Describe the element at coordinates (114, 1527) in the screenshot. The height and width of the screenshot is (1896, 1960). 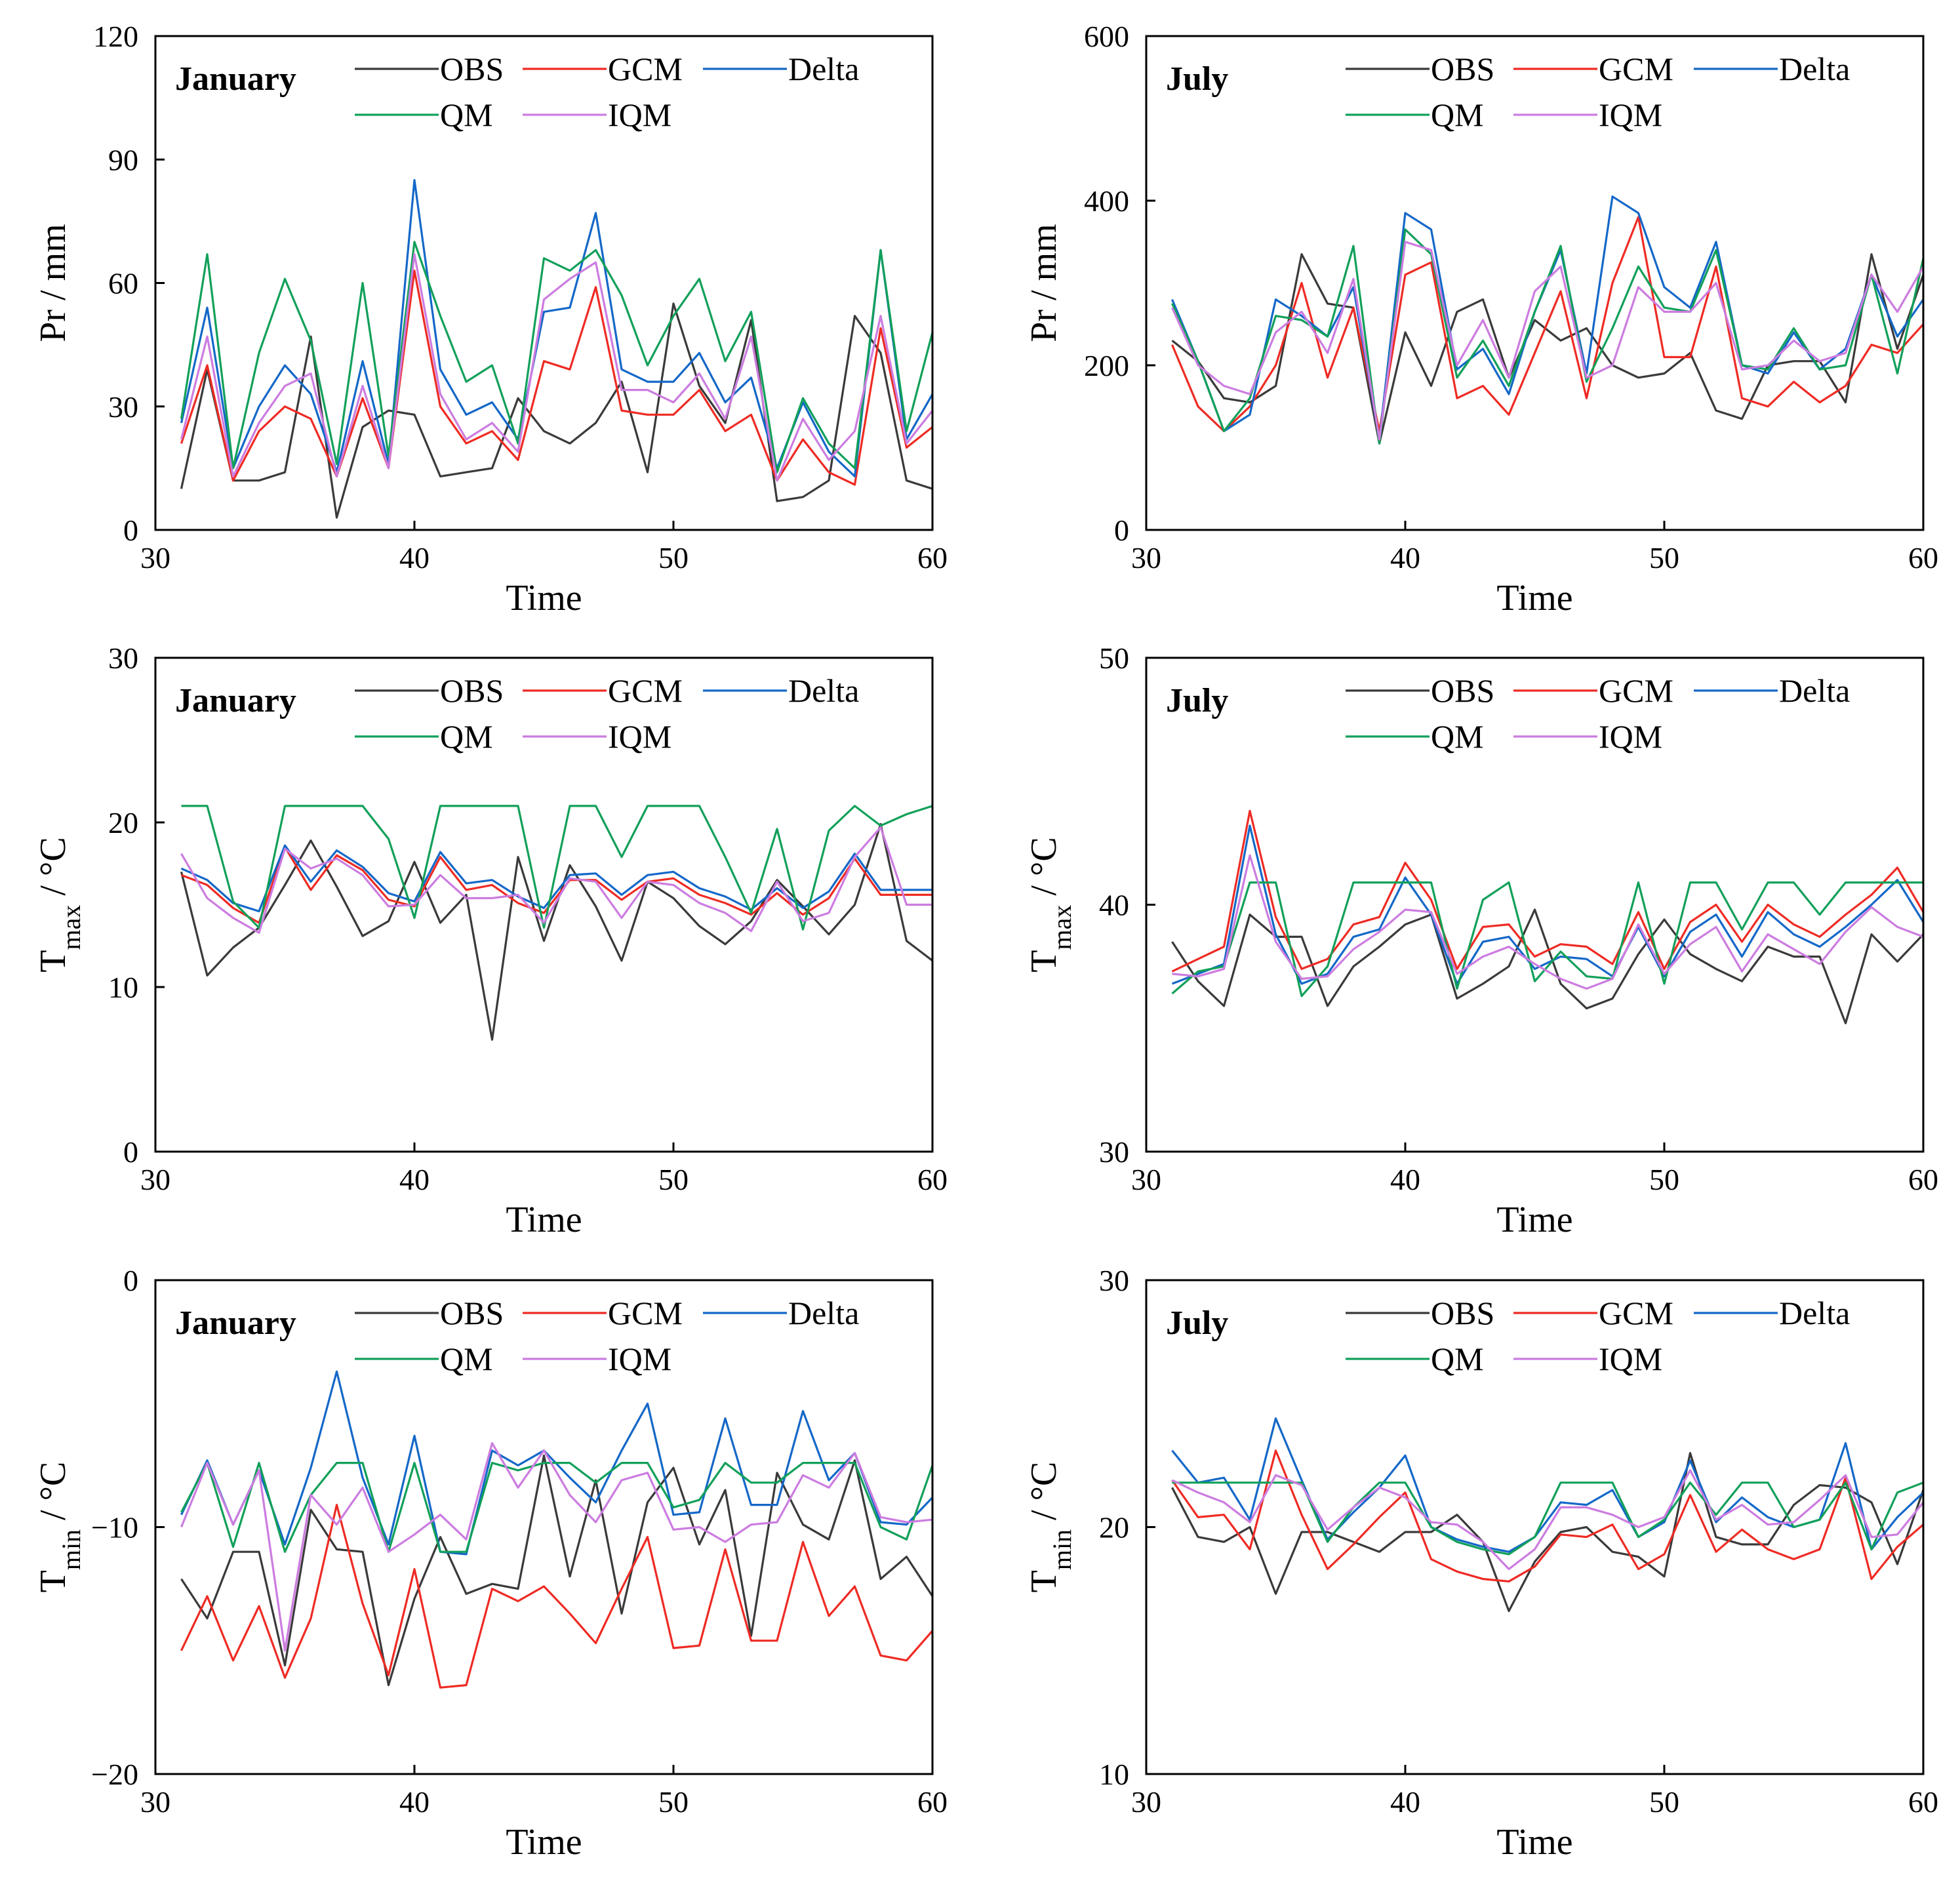
I see `y-tick-label: −10` at that location.